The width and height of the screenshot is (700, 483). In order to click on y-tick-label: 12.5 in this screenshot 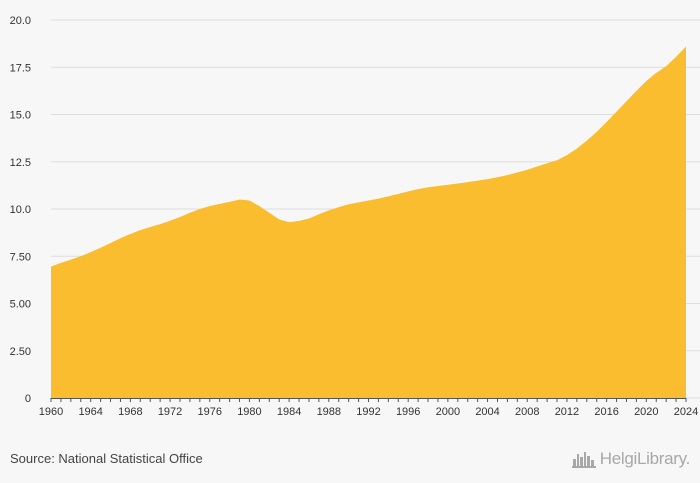, I will do `click(20, 163)`.